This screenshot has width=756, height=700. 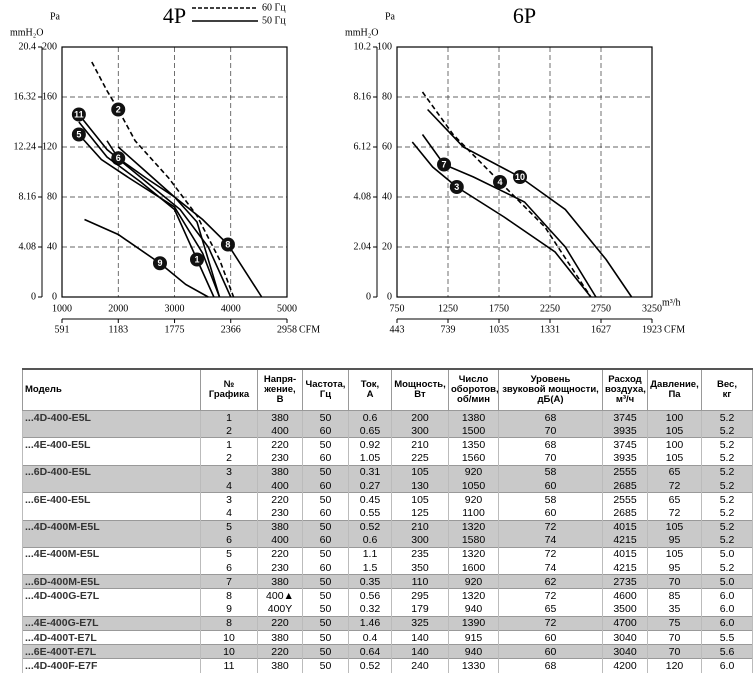 What do you see at coordinates (280, 609) in the screenshot?
I see `table-cell: 400Y` at bounding box center [280, 609].